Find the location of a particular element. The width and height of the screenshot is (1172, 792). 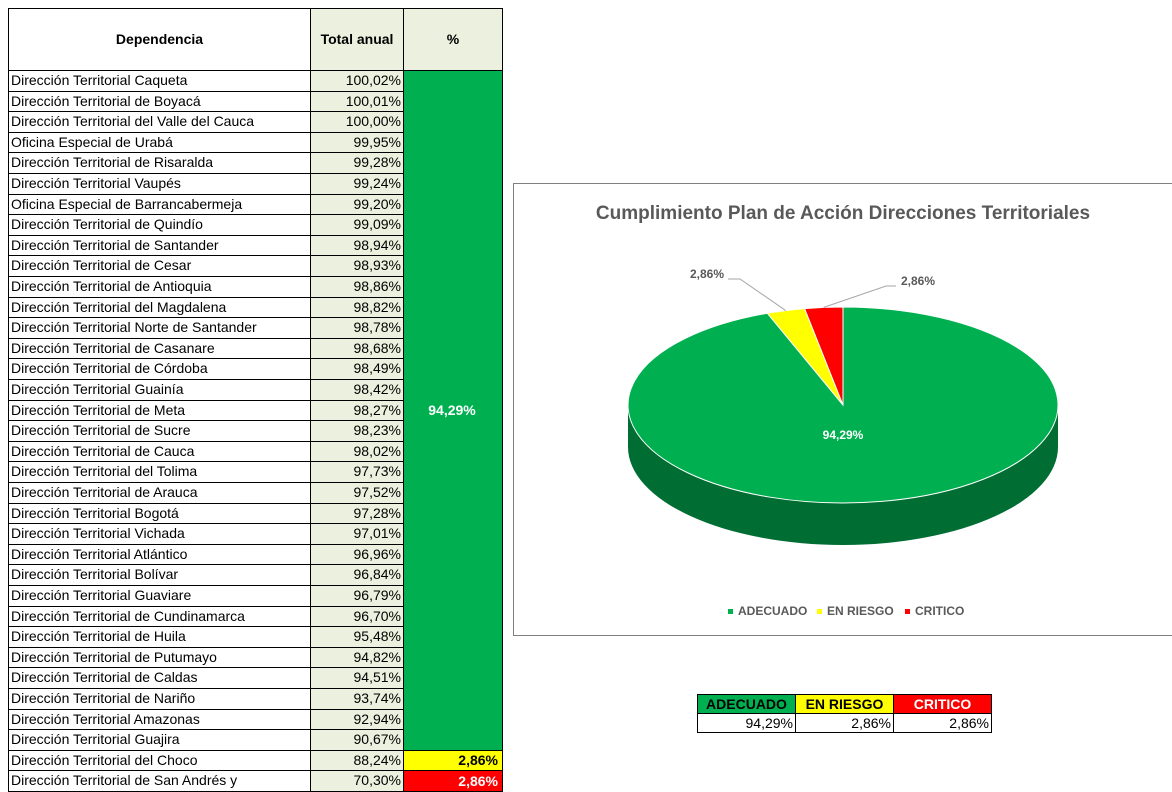

value-cell: 99,24% is located at coordinates (357, 184).